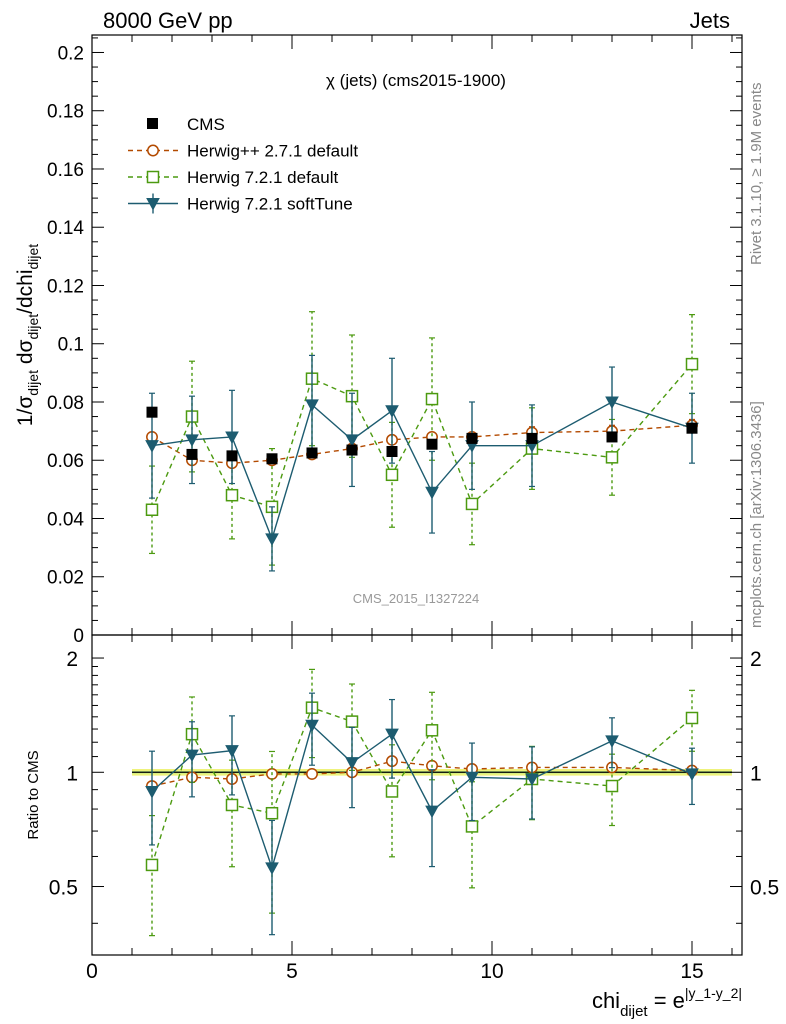 The image size is (786, 1024). I want to click on x-axis-label: chidijet = e|y_1-y_2|, so click(667, 1002).